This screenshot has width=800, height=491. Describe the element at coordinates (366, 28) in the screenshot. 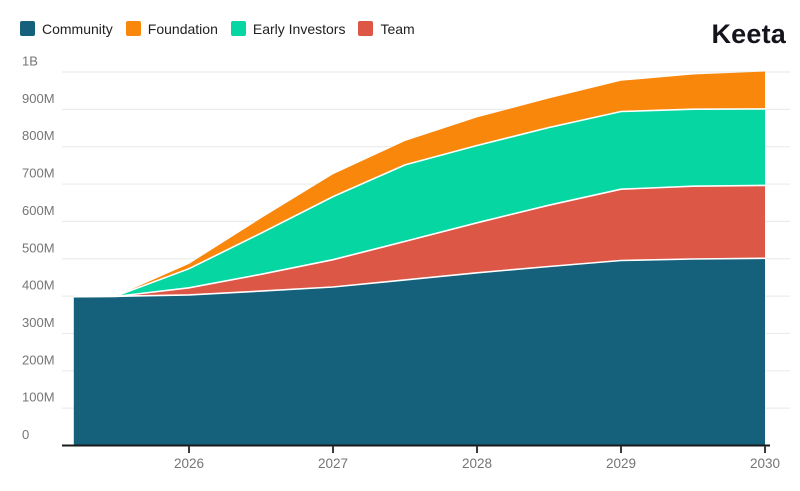

I see `team-swatch-icon` at that location.